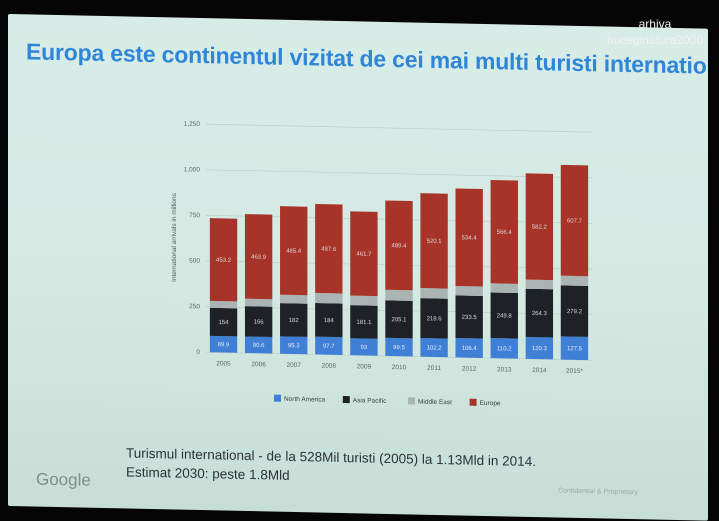 The height and width of the screenshot is (521, 719). Describe the element at coordinates (293, 365) in the screenshot. I see `x-tick-label: 2007` at that location.